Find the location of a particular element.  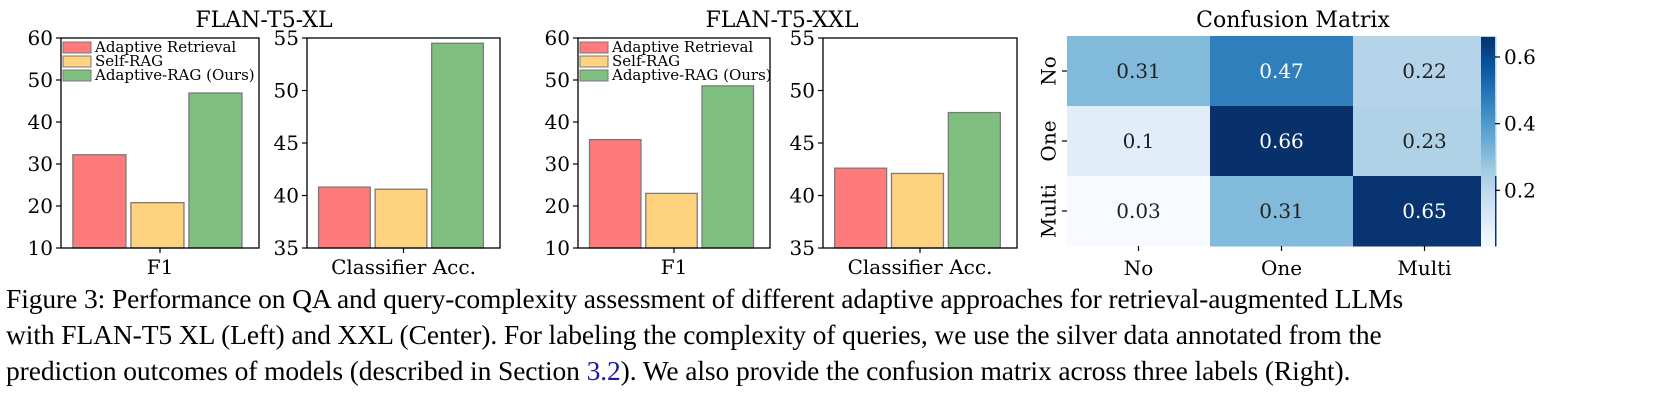

chart-title-xl: FLAN-T5-XL is located at coordinates (264, 20).